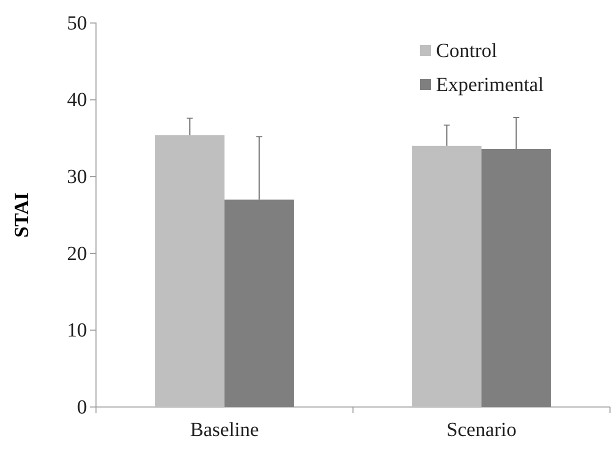 The height and width of the screenshot is (451, 612). Describe the element at coordinates (22, 215) in the screenshot. I see `y-axis-title: STAI` at that location.